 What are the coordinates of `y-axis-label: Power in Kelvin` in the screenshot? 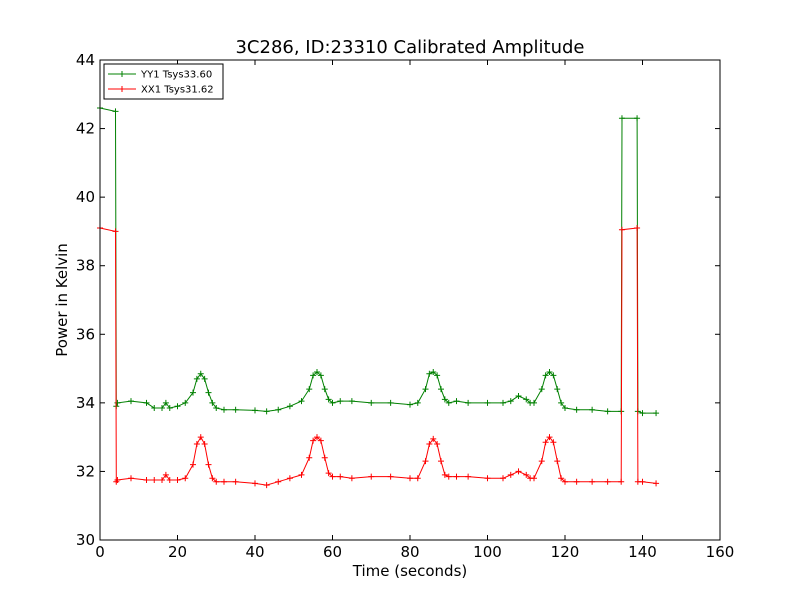 It's located at (62, 300).